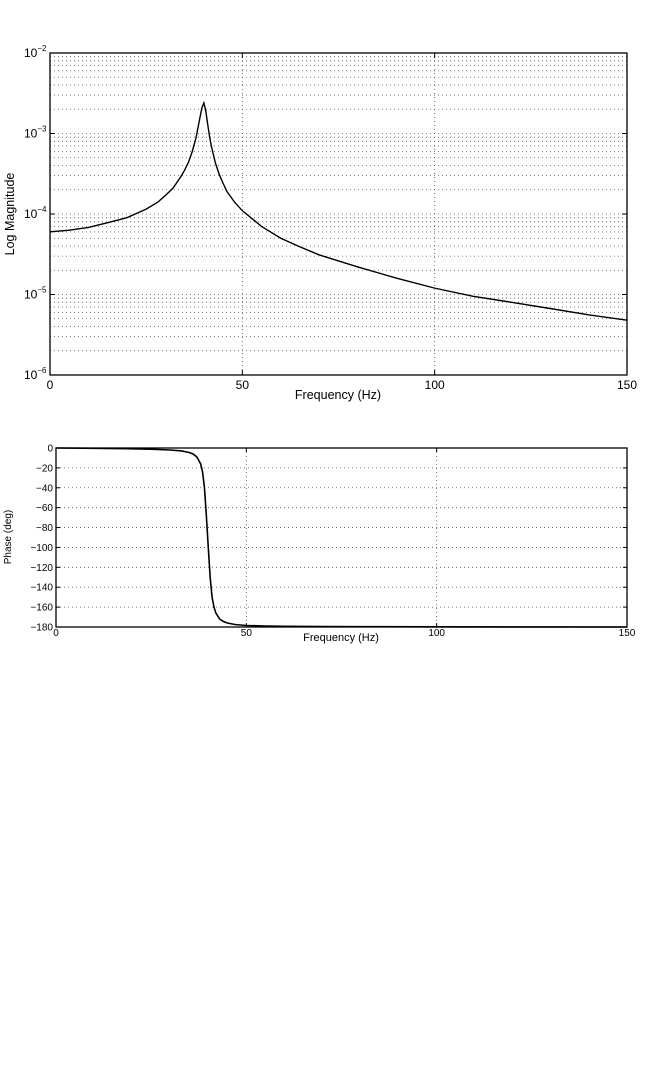 This screenshot has width=648, height=1087. What do you see at coordinates (10, 214) in the screenshot?
I see `magnitude-y-axis-label: Log Magnitude` at bounding box center [10, 214].